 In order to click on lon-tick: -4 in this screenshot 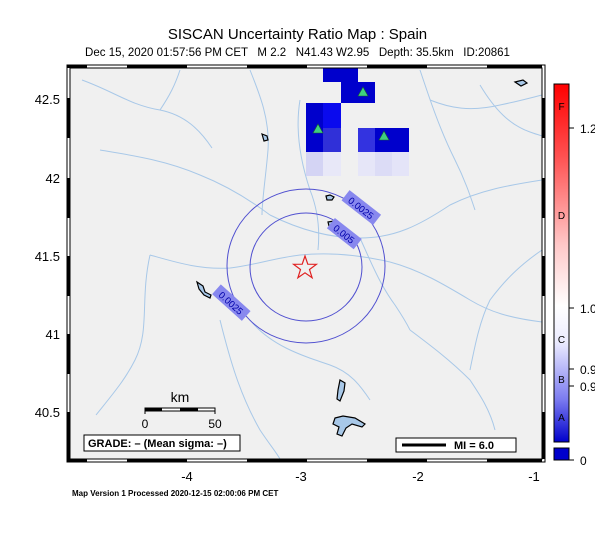, I will do `click(187, 476)`.